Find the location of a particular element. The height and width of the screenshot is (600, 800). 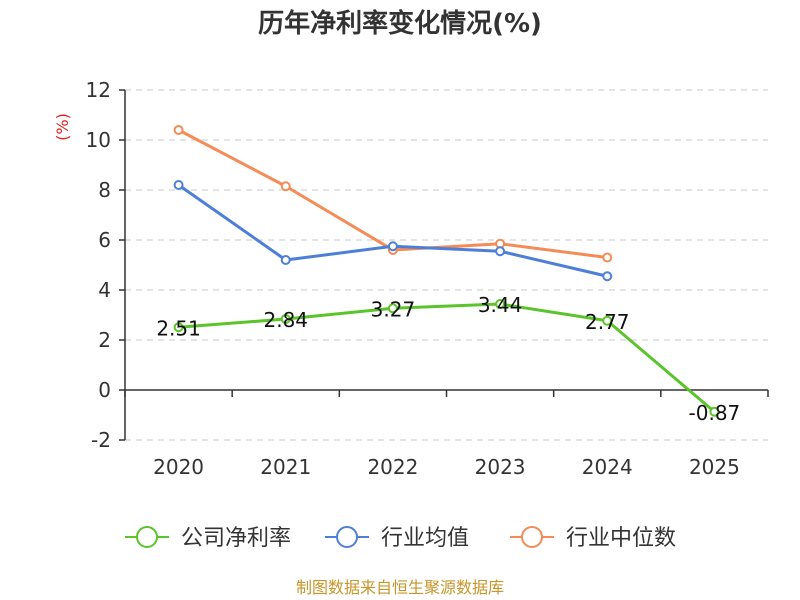

legend: 公司净利率 行业均值 行业中位数 is located at coordinates (400, 538).